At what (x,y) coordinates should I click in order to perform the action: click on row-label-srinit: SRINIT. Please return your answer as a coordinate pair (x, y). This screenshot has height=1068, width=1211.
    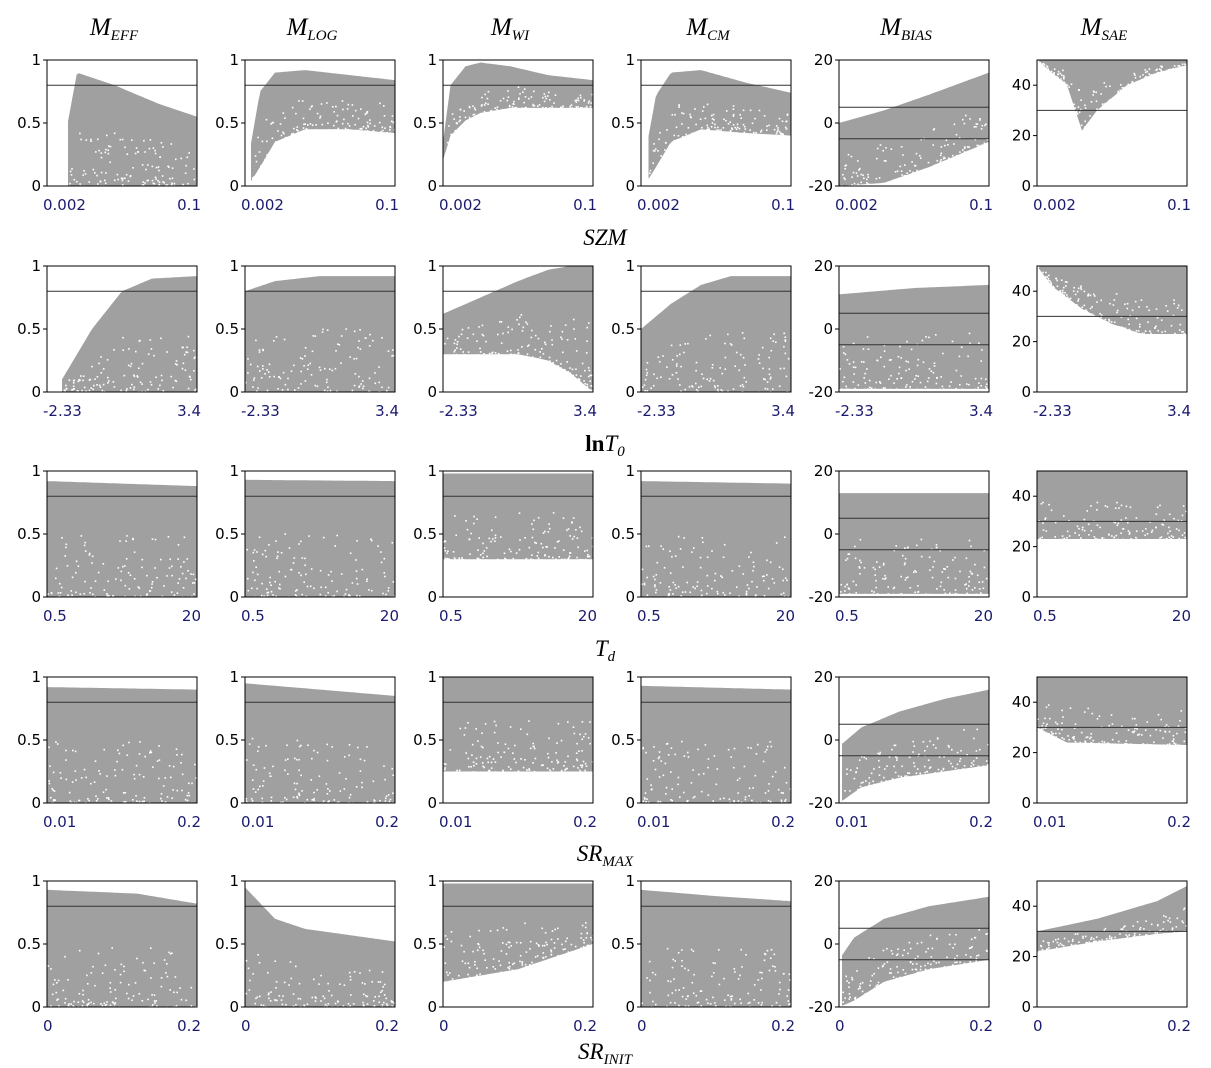
    Looking at the image, I should click on (606, 1053).